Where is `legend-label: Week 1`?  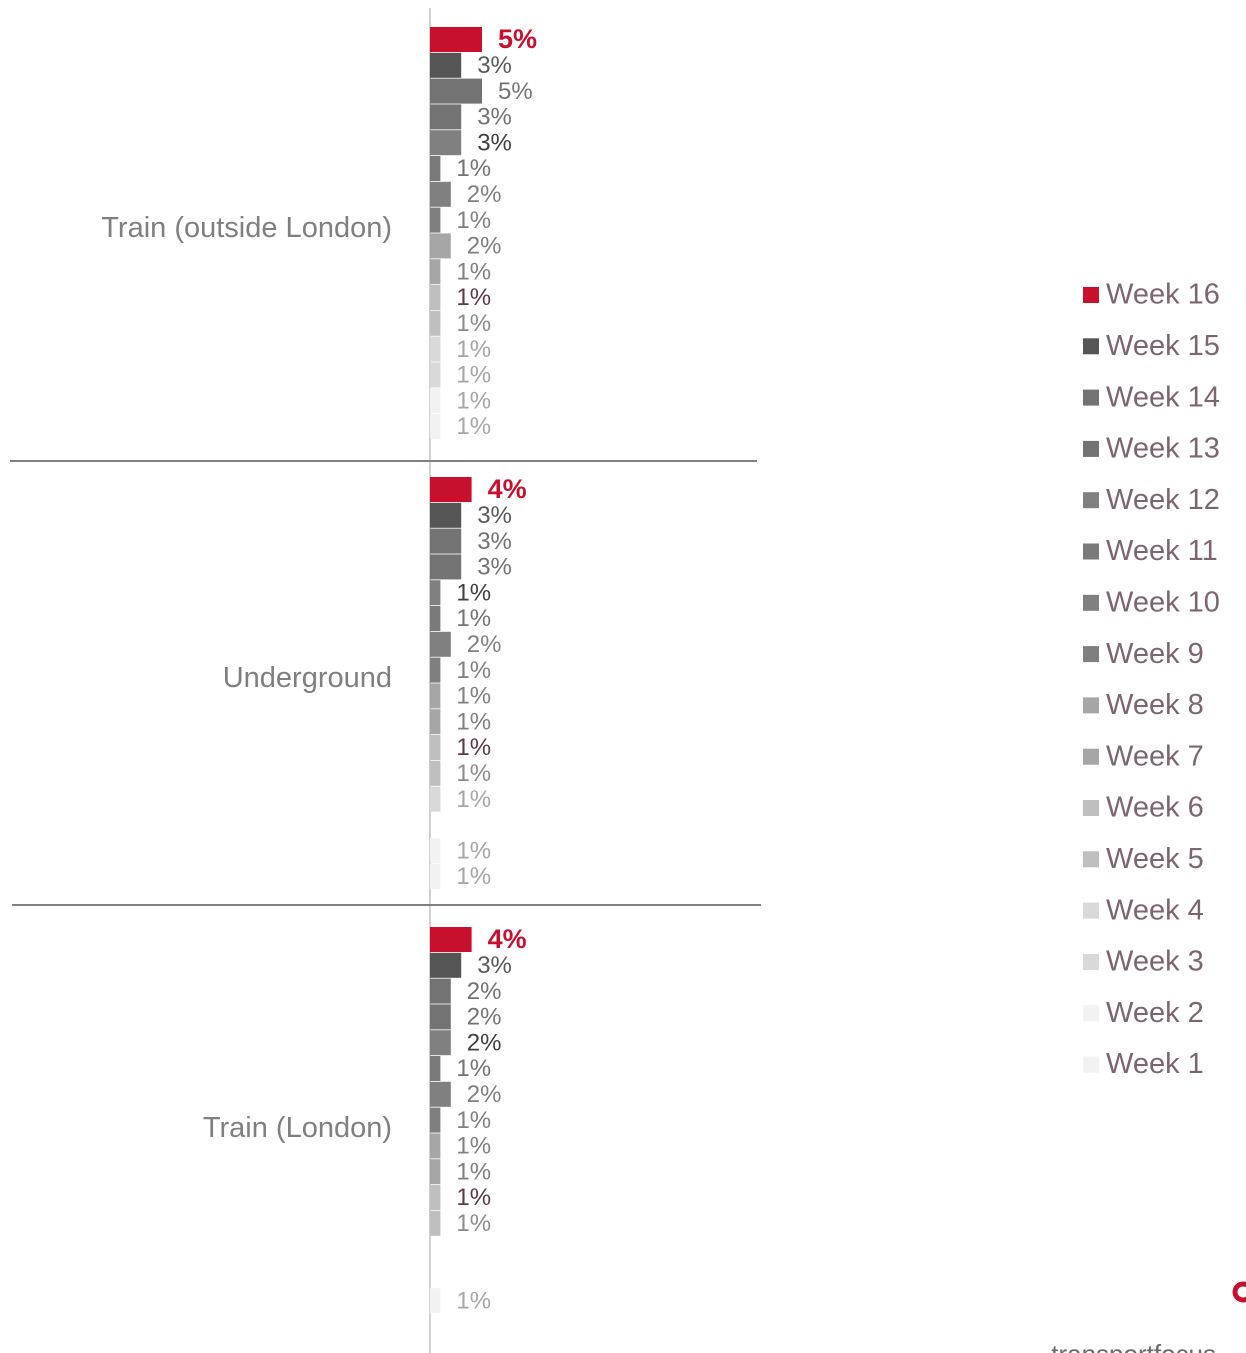 legend-label: Week 1 is located at coordinates (1155, 1064).